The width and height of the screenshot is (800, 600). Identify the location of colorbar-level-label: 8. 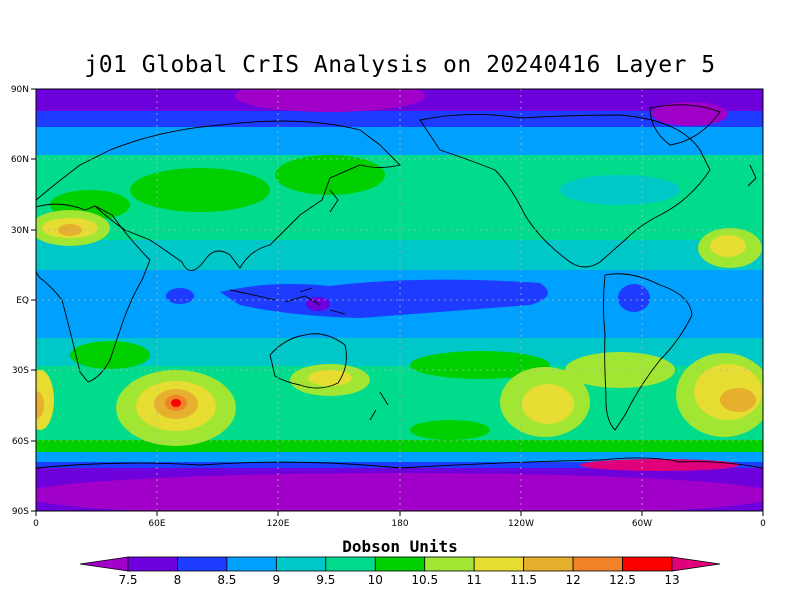
(178, 580).